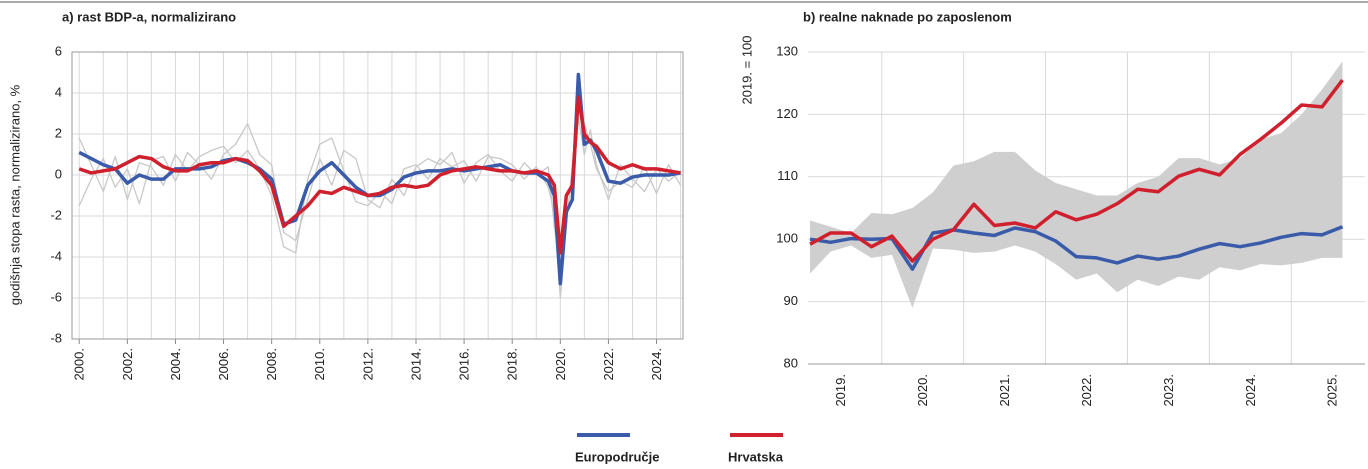  I want to click on x-tick-label: 2006., so click(223, 364).